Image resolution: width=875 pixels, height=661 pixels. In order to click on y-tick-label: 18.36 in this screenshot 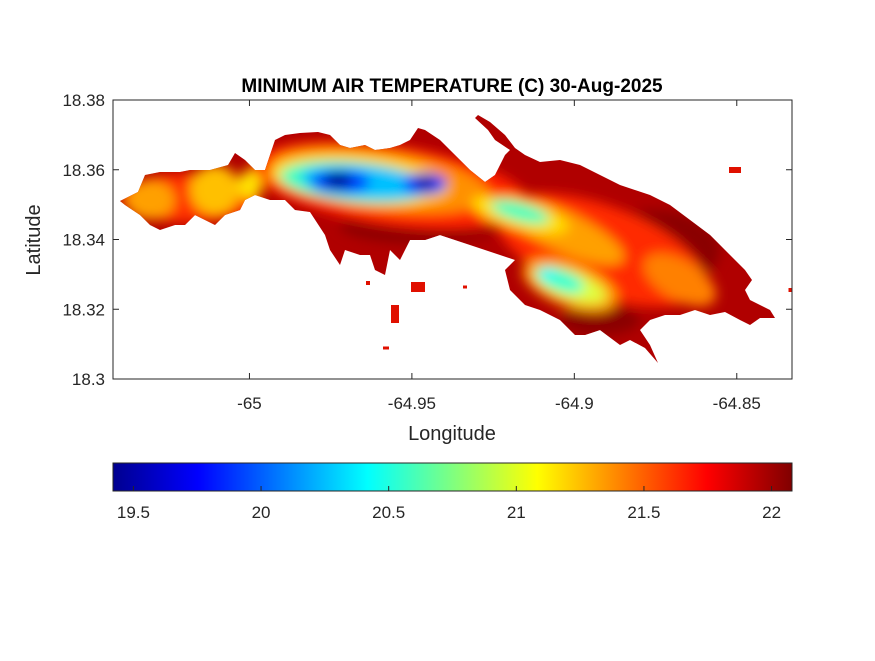, I will do `click(83, 170)`.